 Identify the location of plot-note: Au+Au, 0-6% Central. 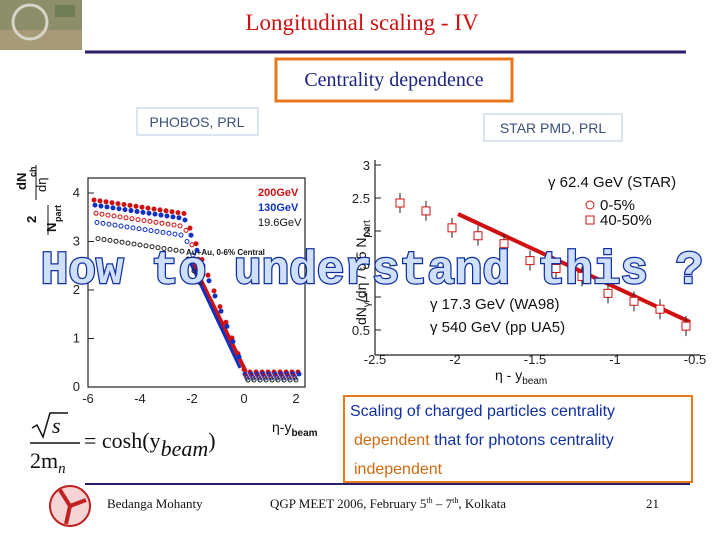
(225, 252).